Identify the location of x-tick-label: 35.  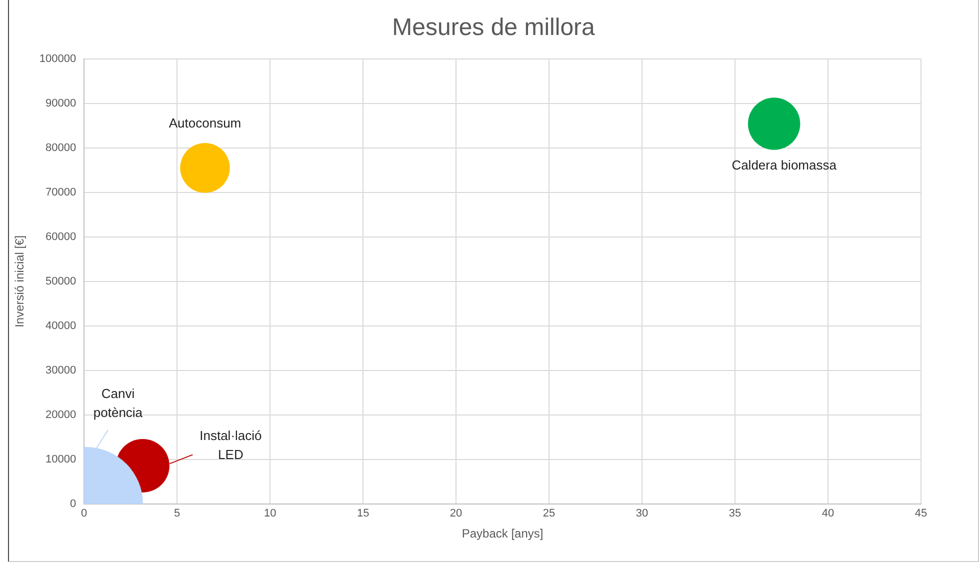
(735, 514).